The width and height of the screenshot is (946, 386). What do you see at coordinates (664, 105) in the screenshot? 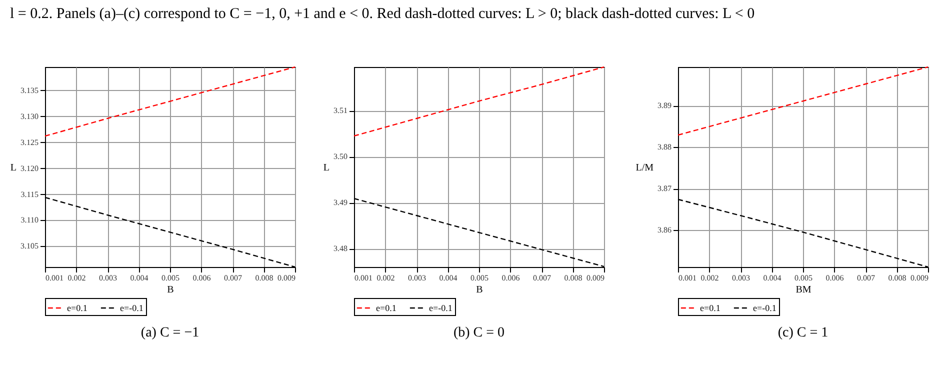
I see `y-tick-label: 3.89` at bounding box center [664, 105].